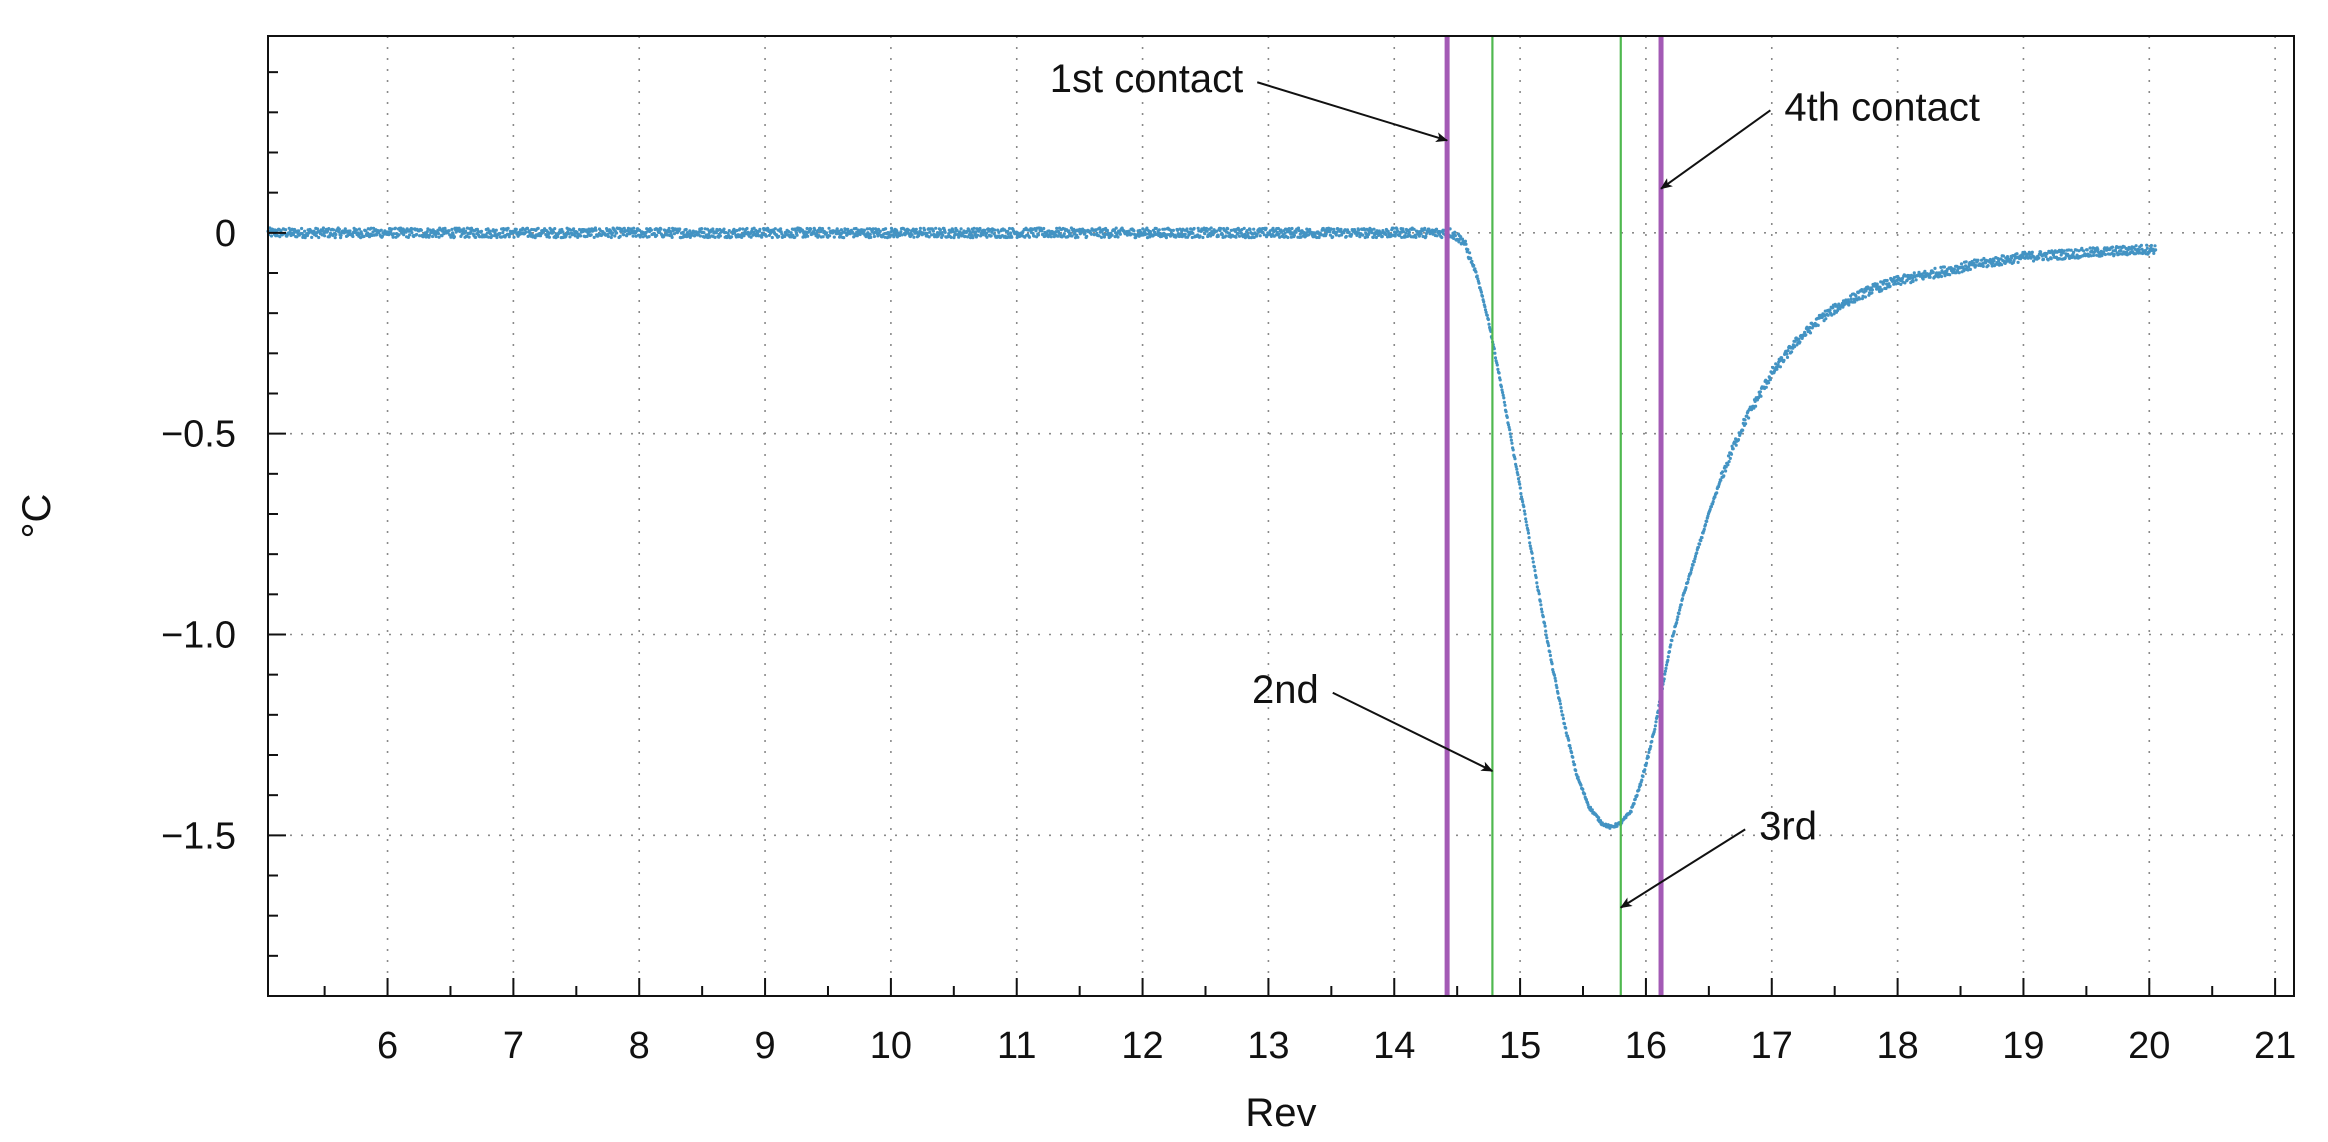 The width and height of the screenshot is (2328, 1142). Describe the element at coordinates (1788, 826) in the screenshot. I see `annotation-label: 3rd` at that location.